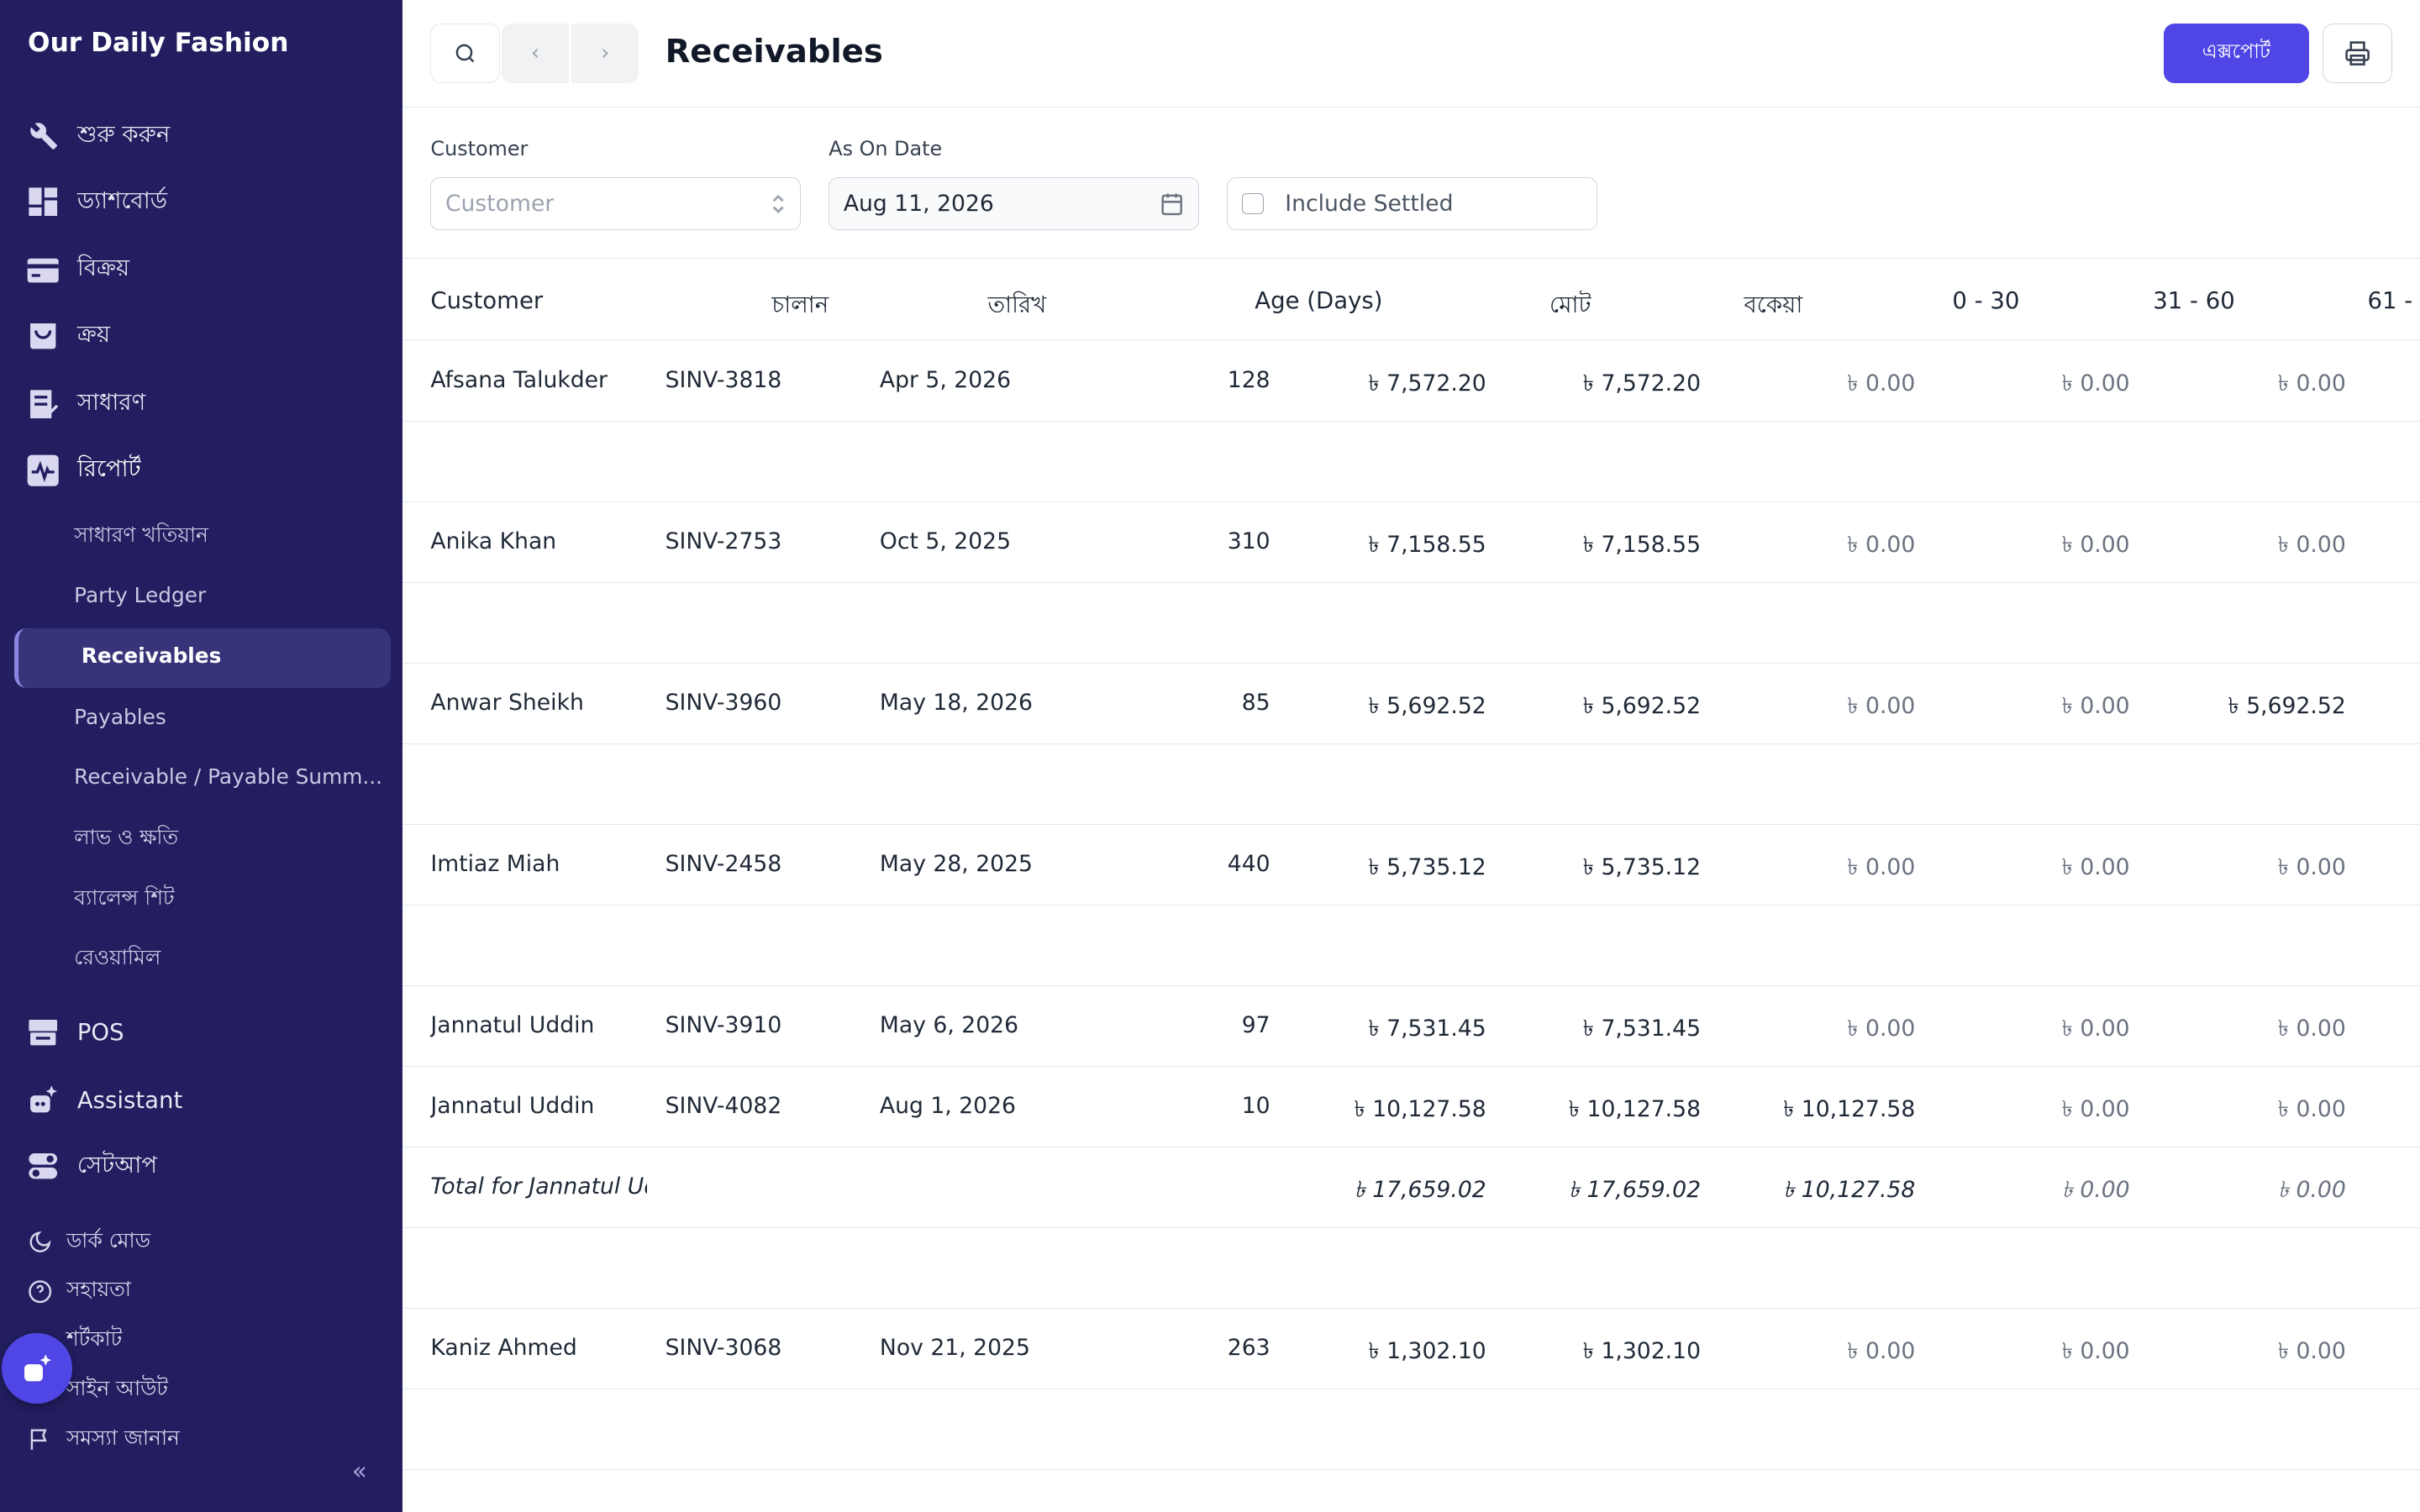  What do you see at coordinates (956, 702) in the screenshot?
I see `cell-date: May 18, 2026` at bounding box center [956, 702].